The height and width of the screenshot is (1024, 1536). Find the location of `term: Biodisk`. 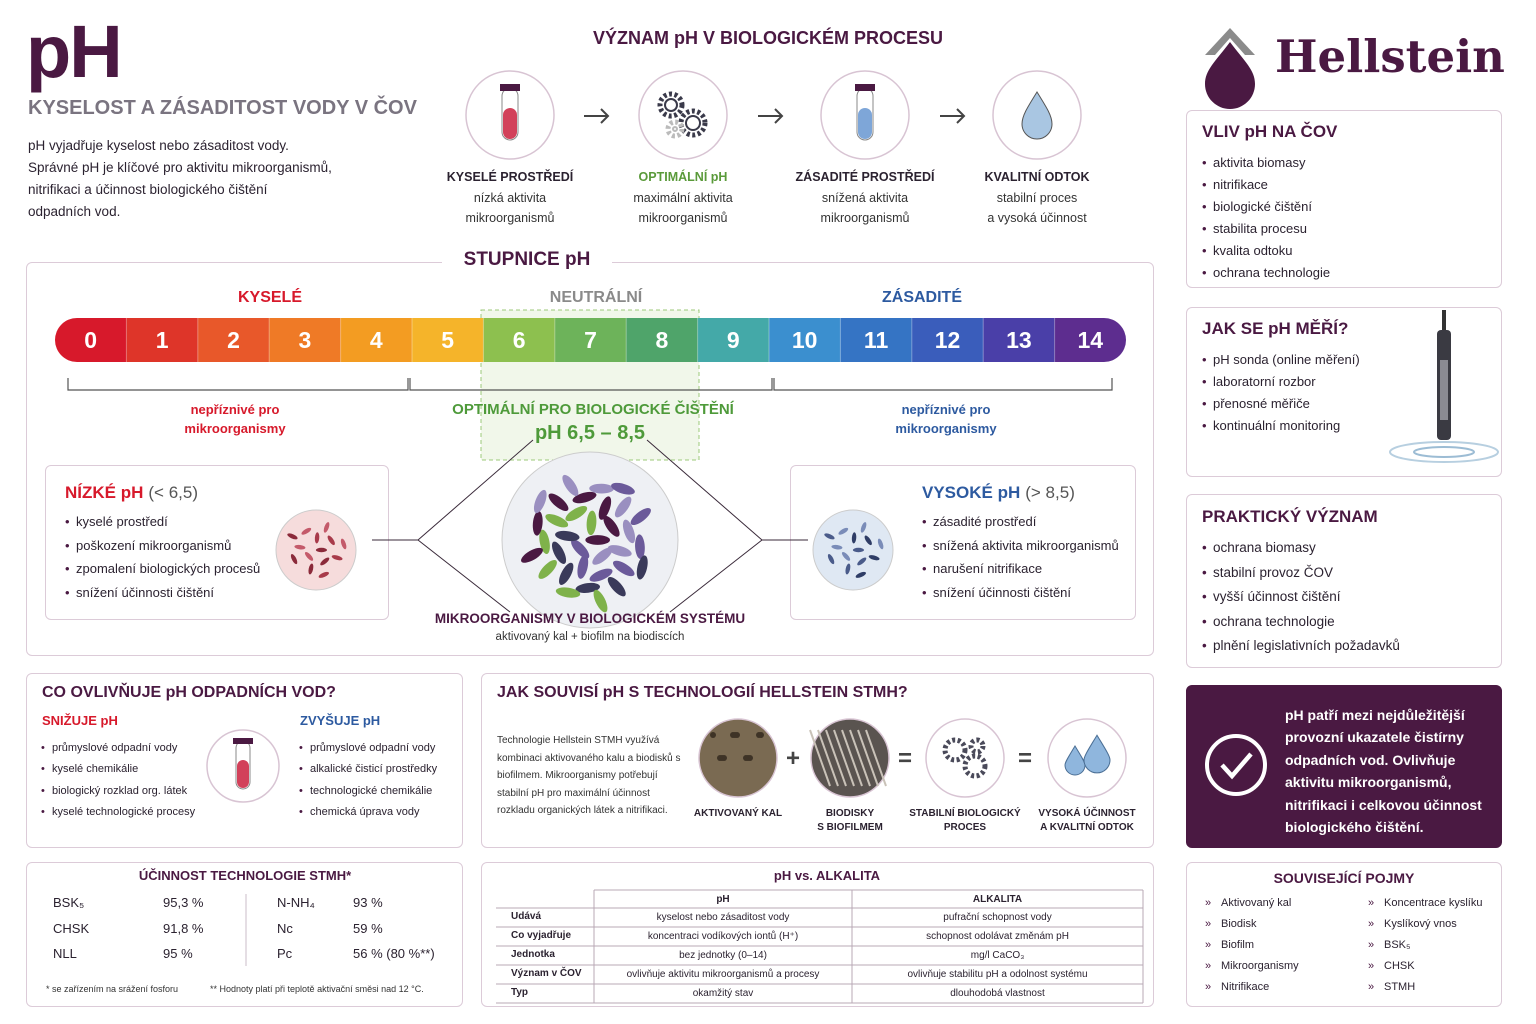

term: Biodisk is located at coordinates (1231, 924).